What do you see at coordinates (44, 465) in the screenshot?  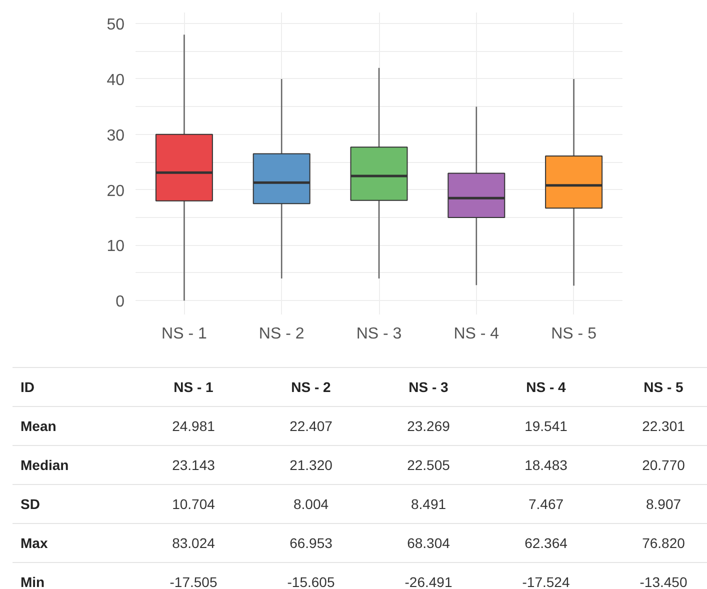 I see `y-tick-label: Median` at bounding box center [44, 465].